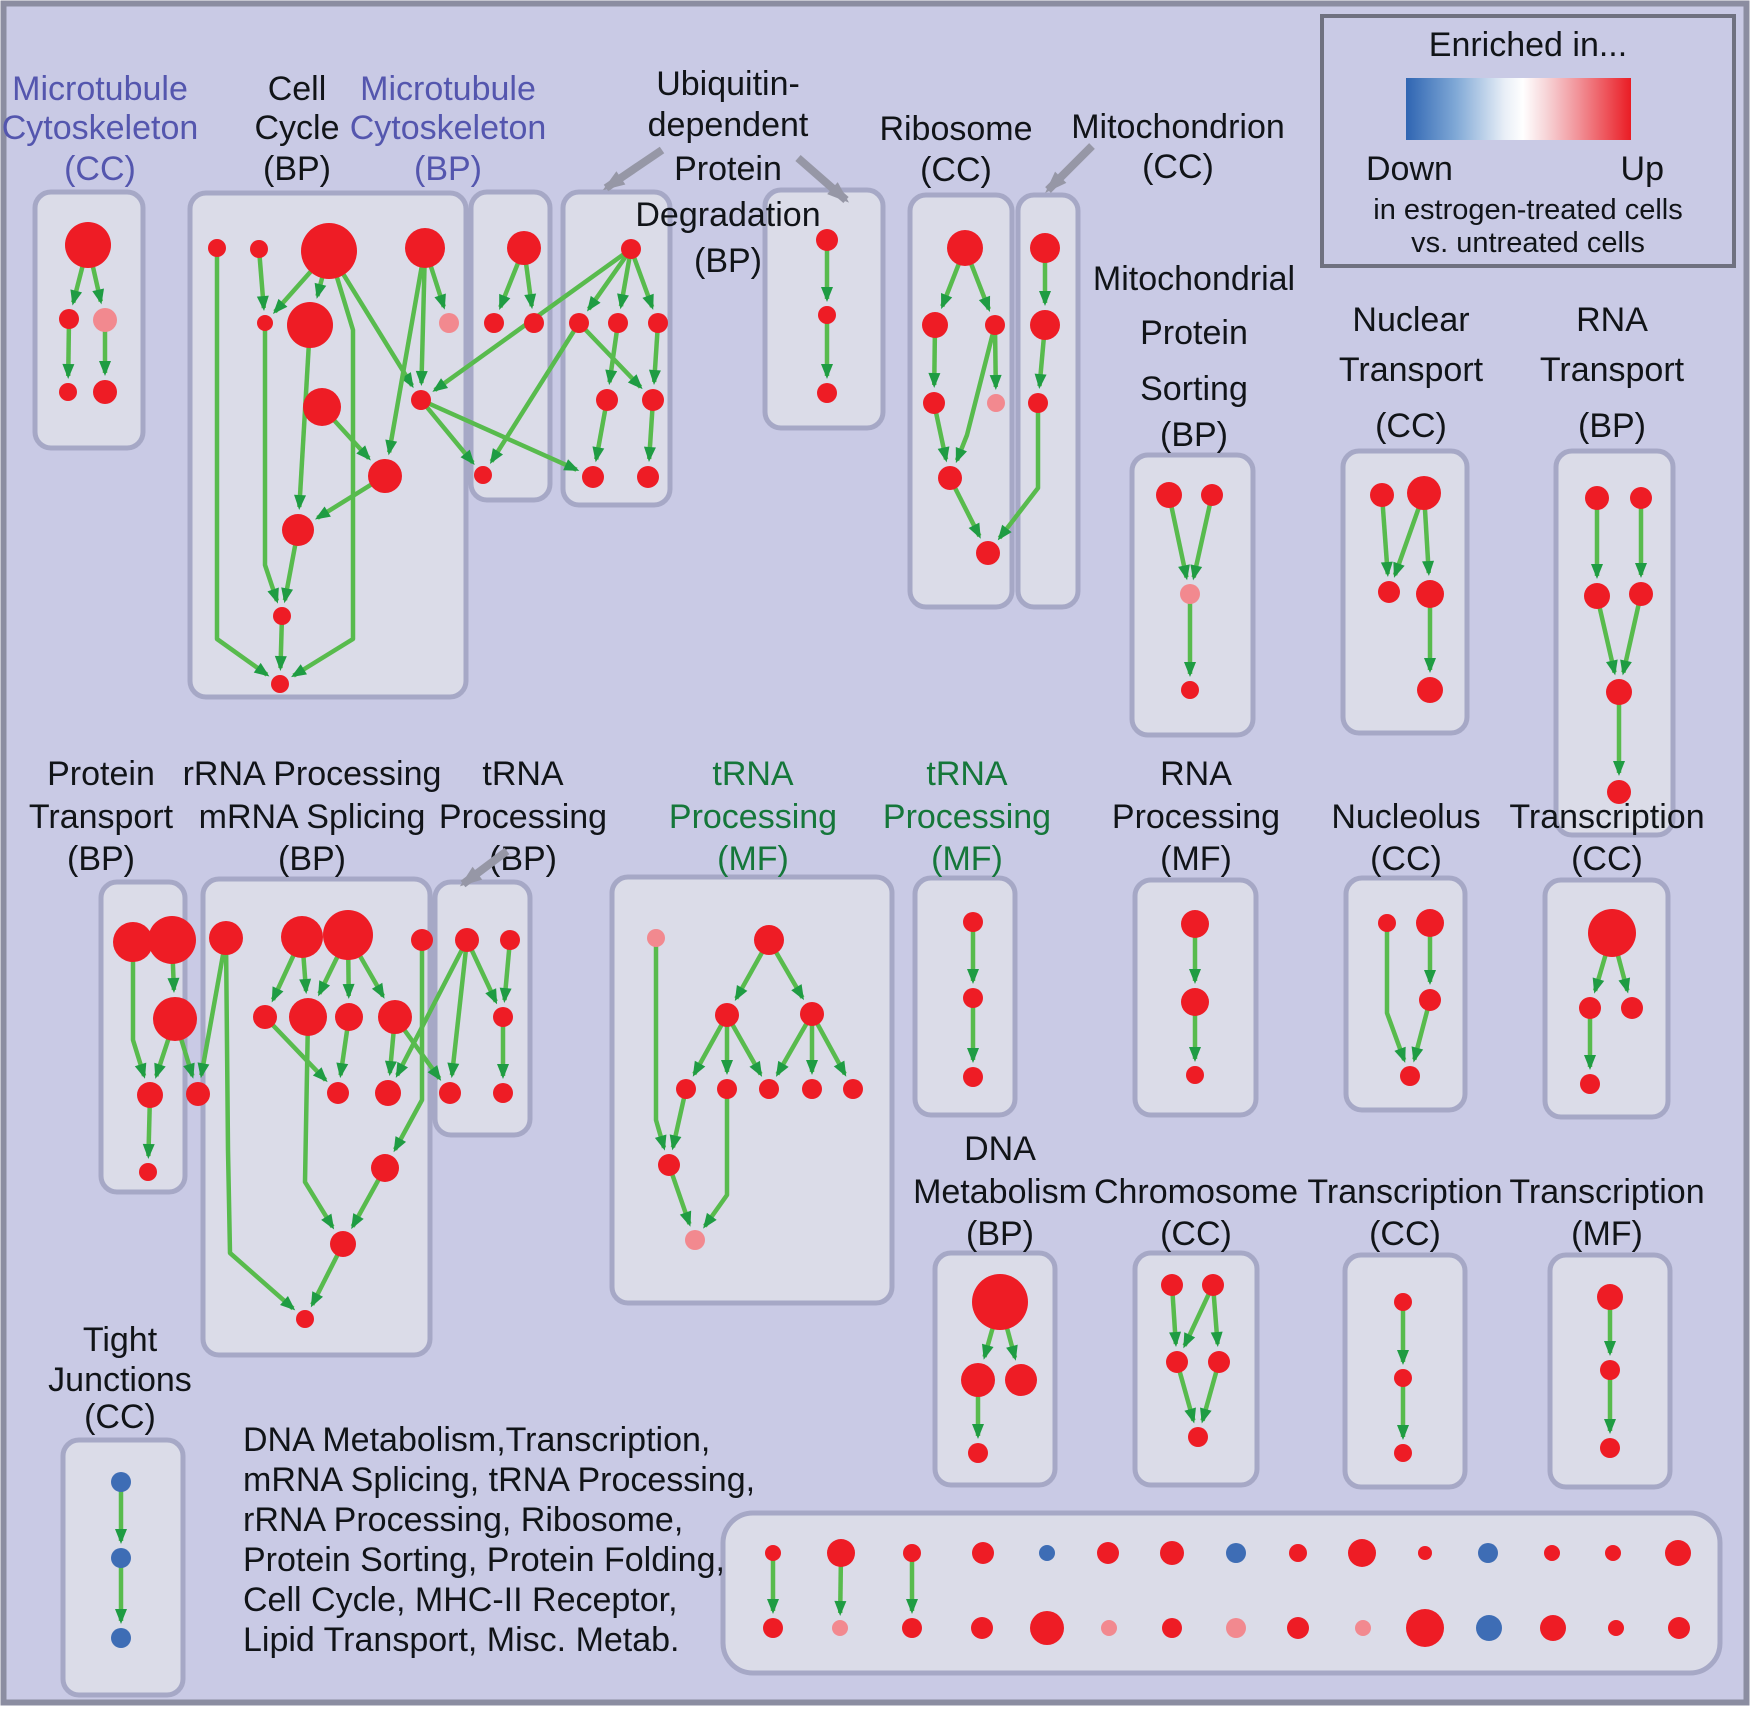 Image resolution: width=1750 pixels, height=1715 pixels. What do you see at coordinates (506, 971) in the screenshot?
I see `edge-arrow-trna-processing-bp` at bounding box center [506, 971].